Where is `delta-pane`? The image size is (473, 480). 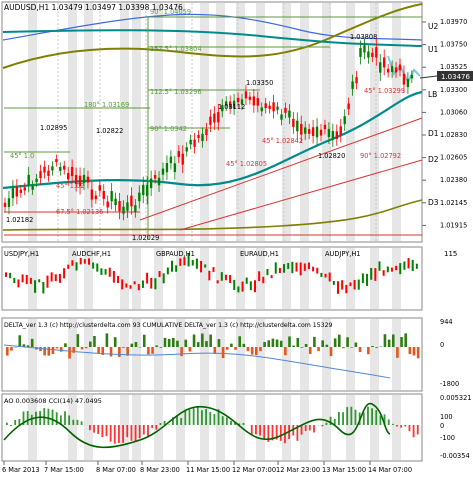
delta-pane is located at coordinates (212, 354).